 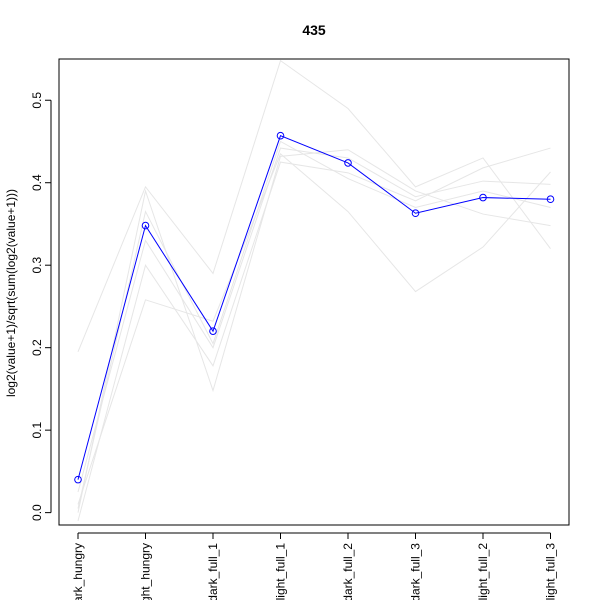 What do you see at coordinates (37, 512) in the screenshot?
I see `y-tick-label: 0.0` at bounding box center [37, 512].